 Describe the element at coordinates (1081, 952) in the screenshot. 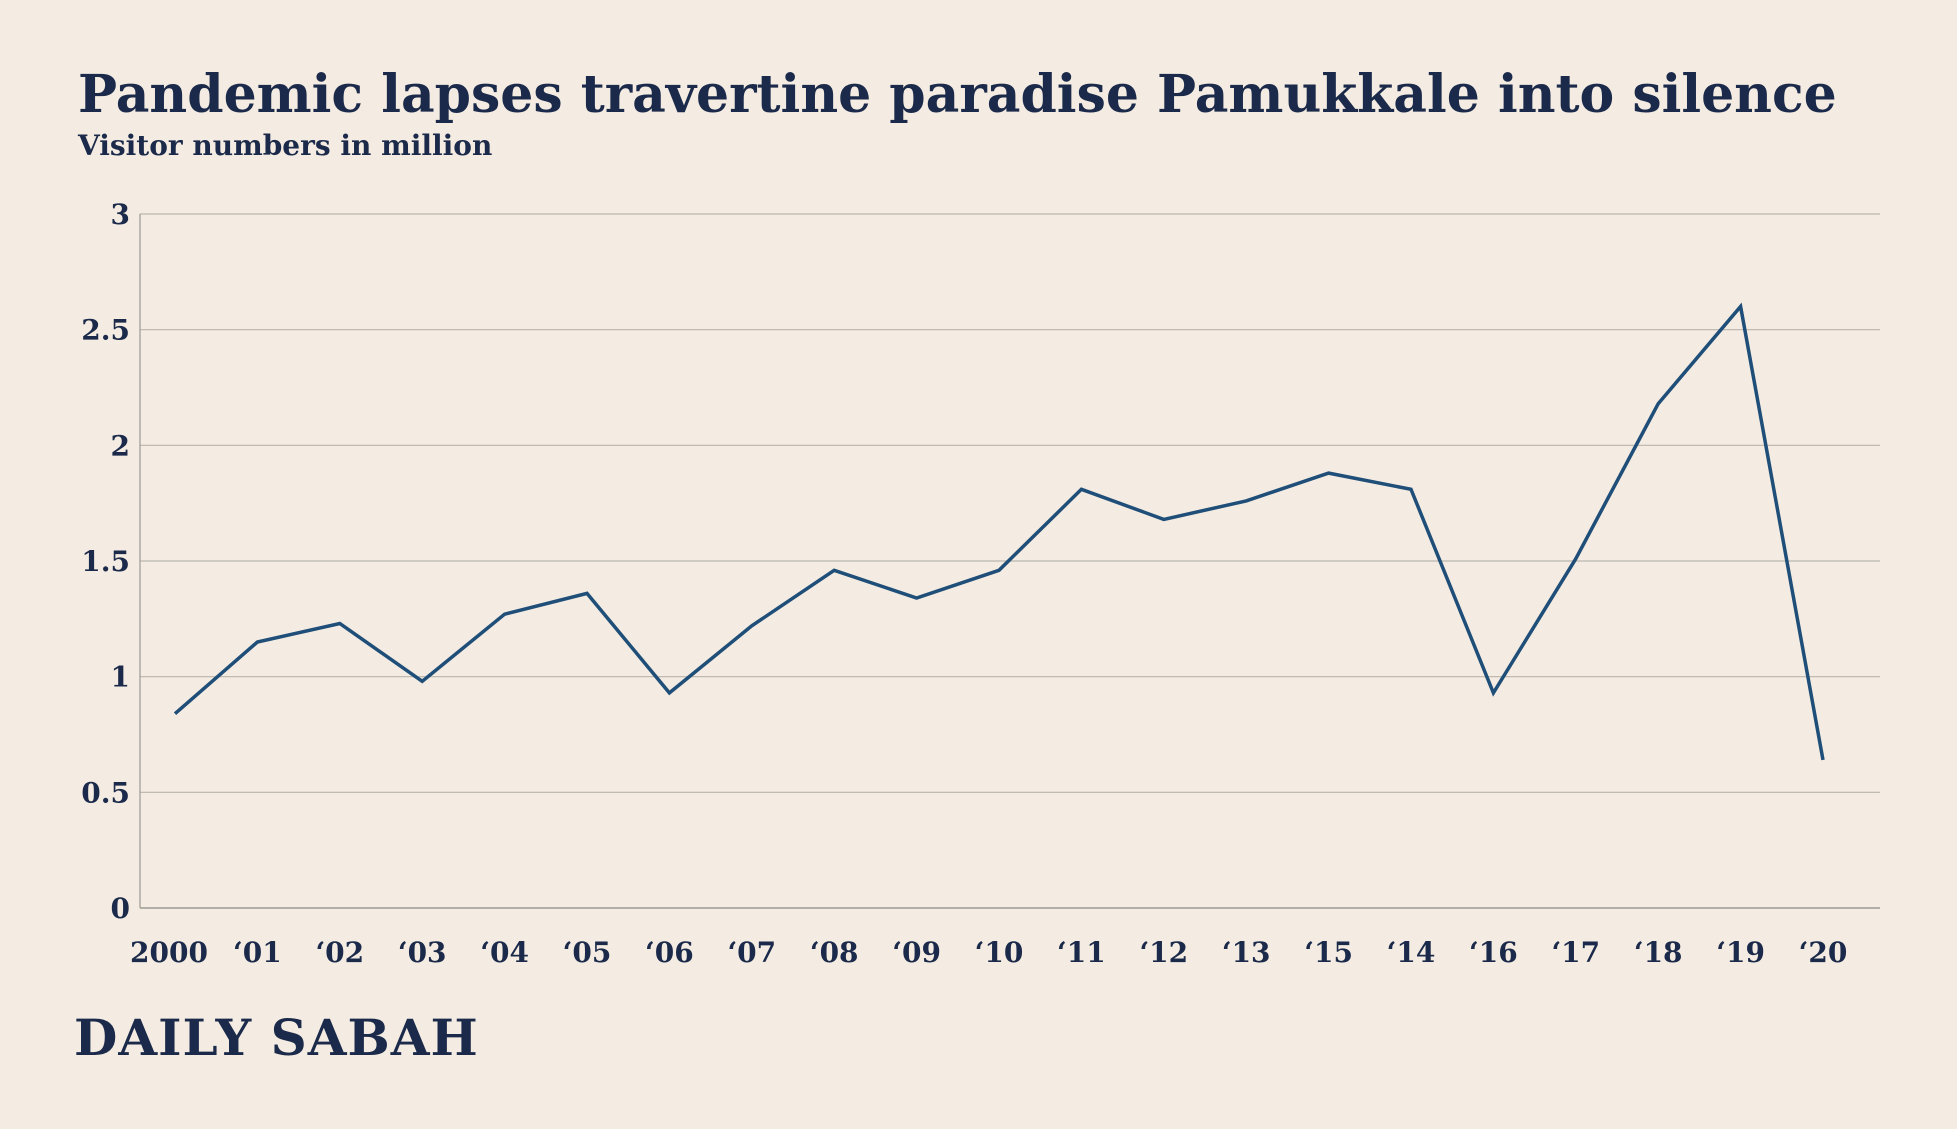

I see `x-tick-label: ‘11` at that location.